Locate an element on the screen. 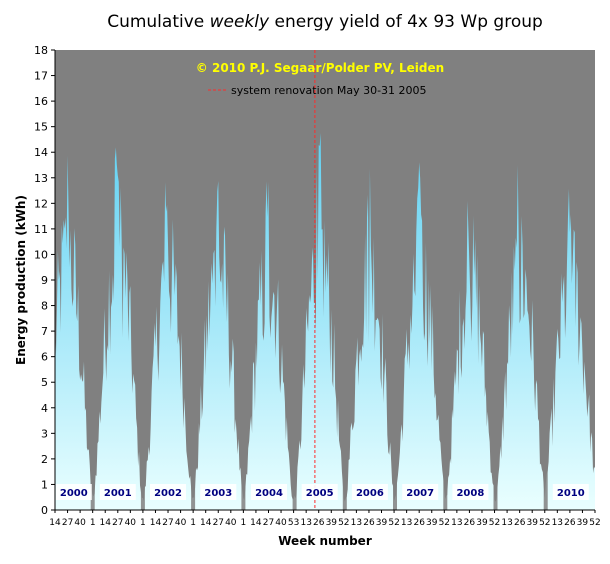 Image resolution: width=610 pixels, height=564 pixels. y-tick-label: 6 is located at coordinates (44, 357).